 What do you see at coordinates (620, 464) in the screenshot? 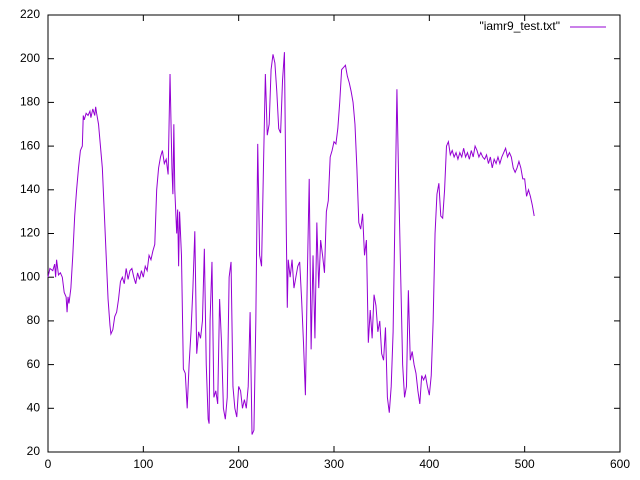
I see `x-tick-label: 600` at bounding box center [620, 464].